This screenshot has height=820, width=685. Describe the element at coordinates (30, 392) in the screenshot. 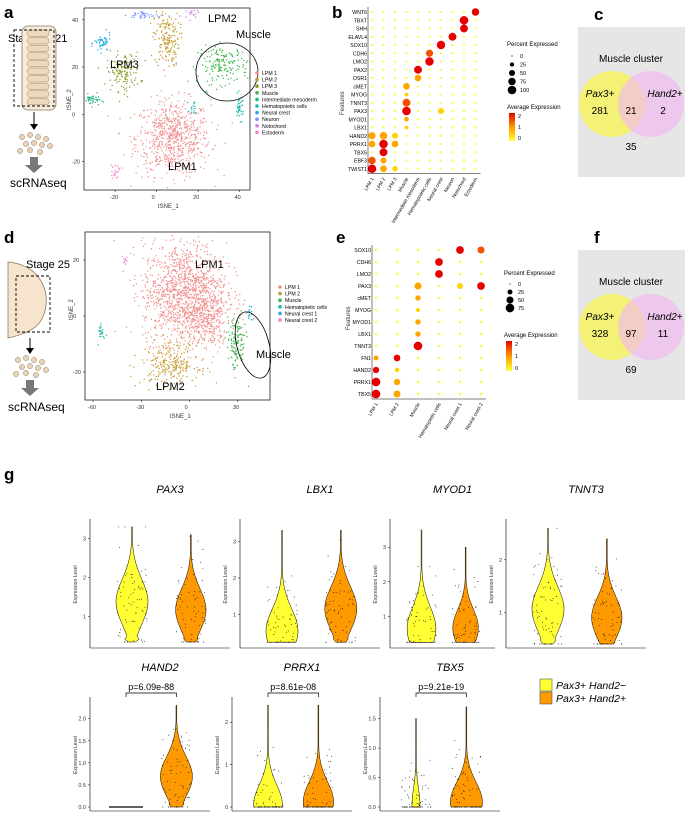

I see `gray-arrow-head-d` at that location.